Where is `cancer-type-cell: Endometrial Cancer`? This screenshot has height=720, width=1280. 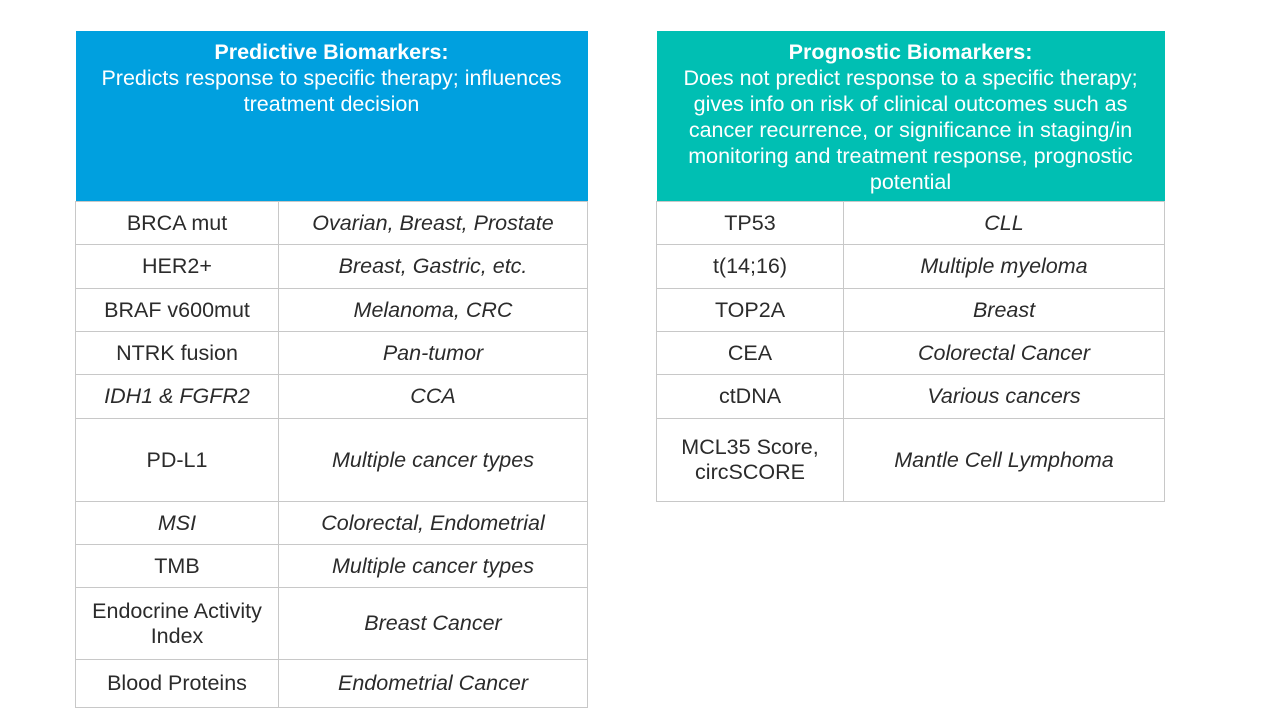 cancer-type-cell: Endometrial Cancer is located at coordinates (433, 683).